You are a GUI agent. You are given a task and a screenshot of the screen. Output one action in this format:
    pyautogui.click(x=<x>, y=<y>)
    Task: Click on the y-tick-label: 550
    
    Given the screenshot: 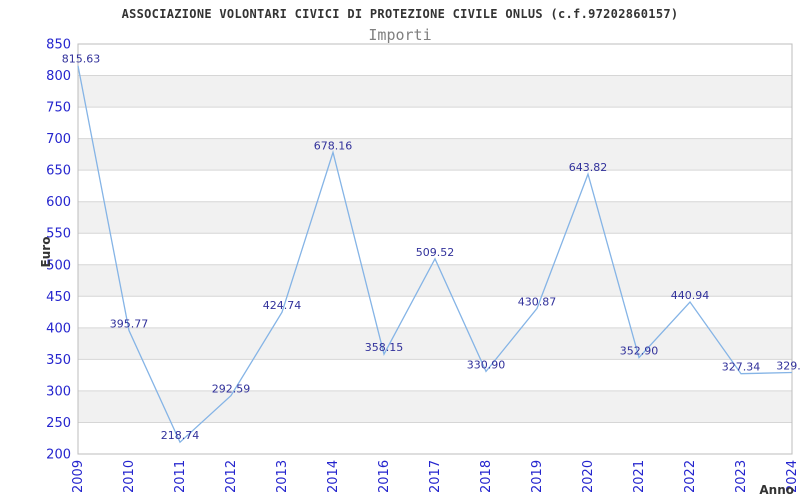 What is the action you would take?
    pyautogui.click(x=58, y=234)
    